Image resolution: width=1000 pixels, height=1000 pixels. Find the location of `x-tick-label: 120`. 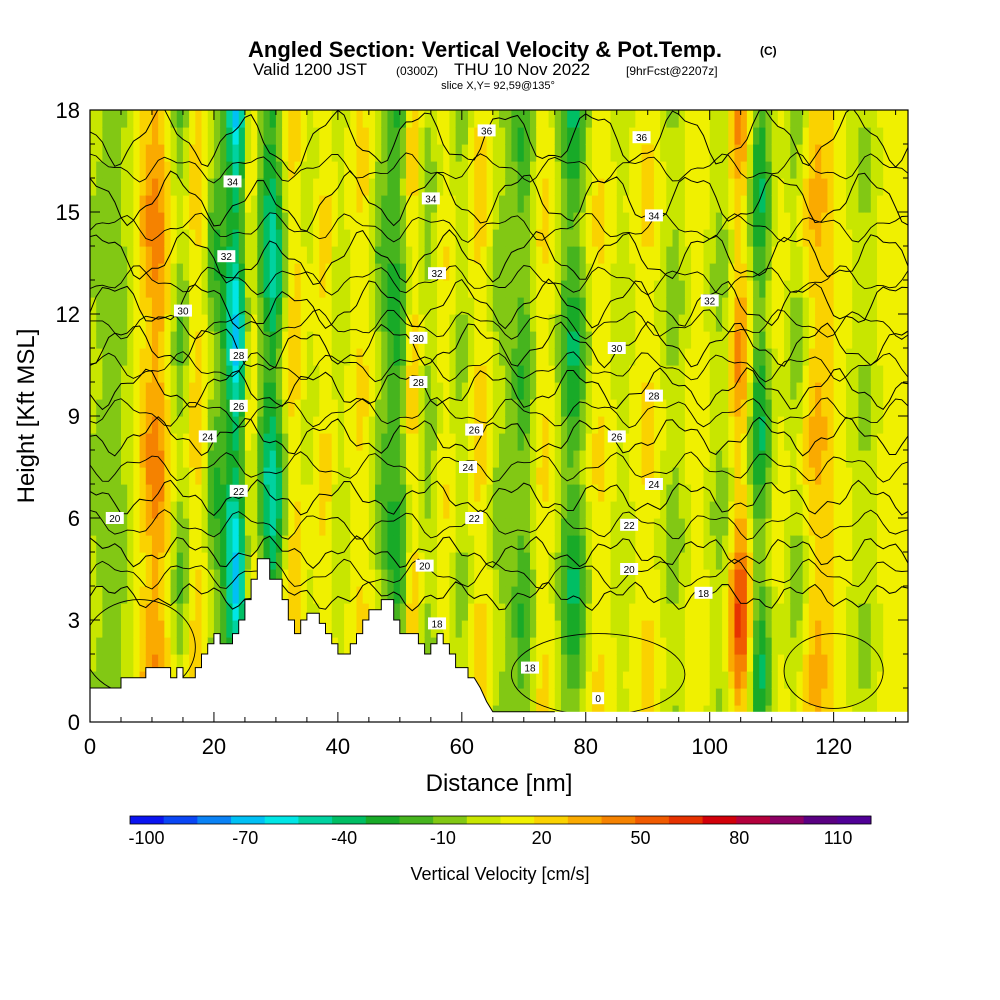

x-tick-label: 120 is located at coordinates (833, 746).